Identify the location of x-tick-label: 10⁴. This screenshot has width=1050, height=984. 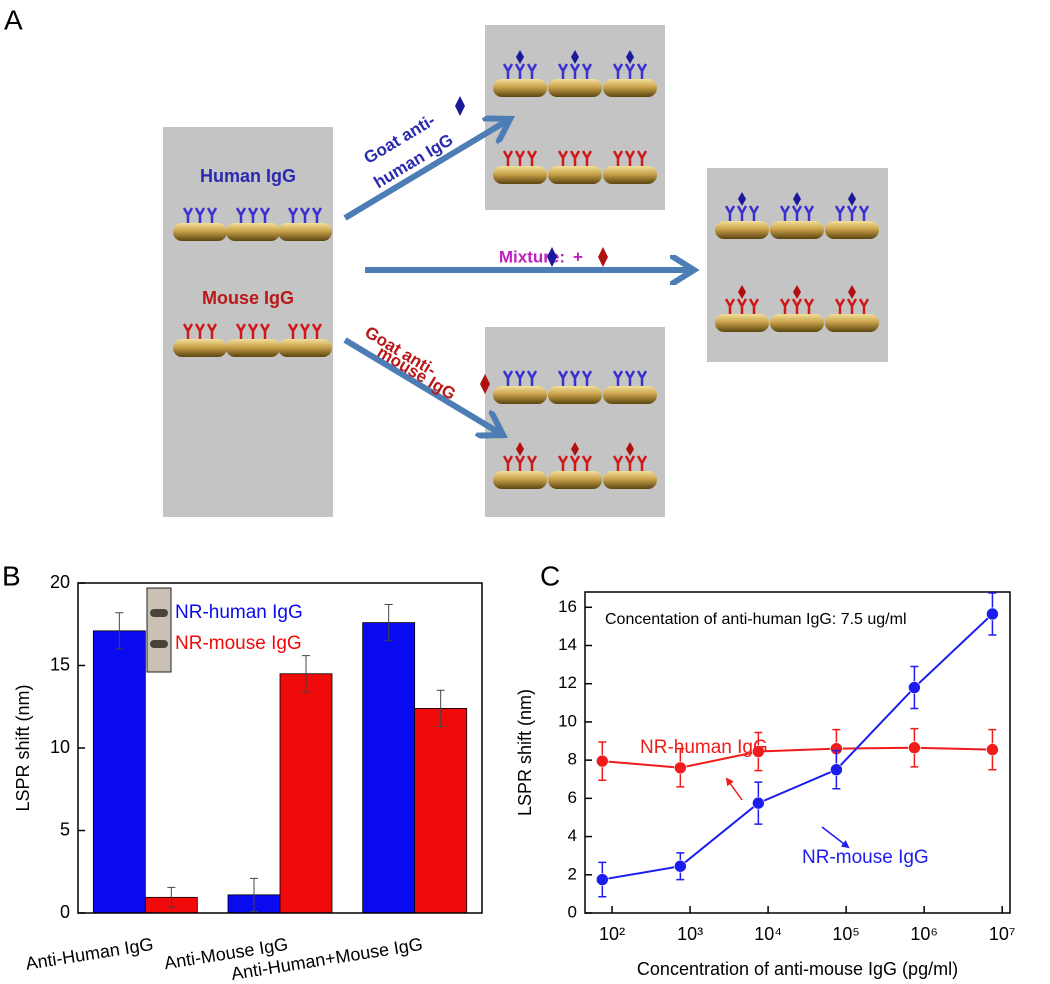
(768, 934).